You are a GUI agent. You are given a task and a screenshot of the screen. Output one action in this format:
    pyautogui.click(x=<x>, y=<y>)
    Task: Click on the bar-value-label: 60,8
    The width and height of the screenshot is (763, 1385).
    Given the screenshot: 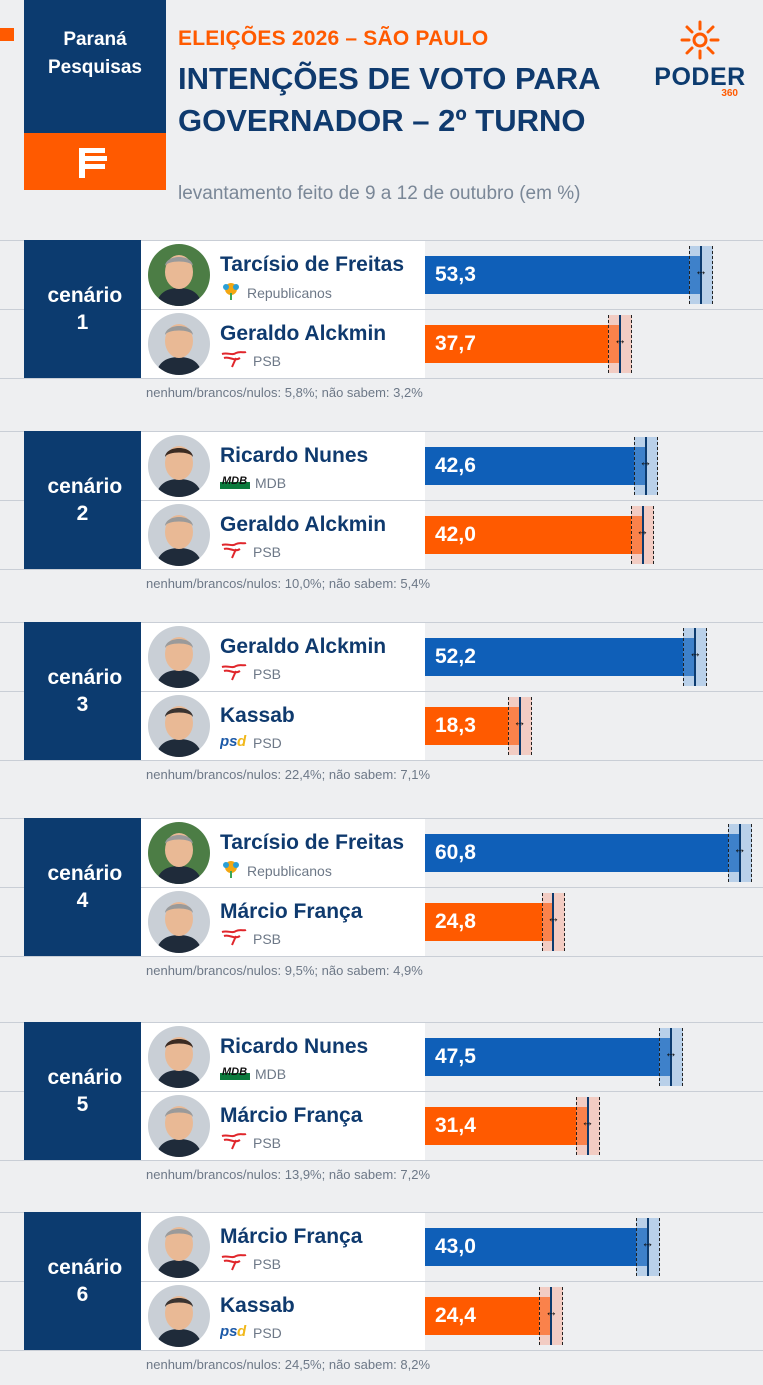 What is the action you would take?
    pyautogui.click(x=455, y=852)
    